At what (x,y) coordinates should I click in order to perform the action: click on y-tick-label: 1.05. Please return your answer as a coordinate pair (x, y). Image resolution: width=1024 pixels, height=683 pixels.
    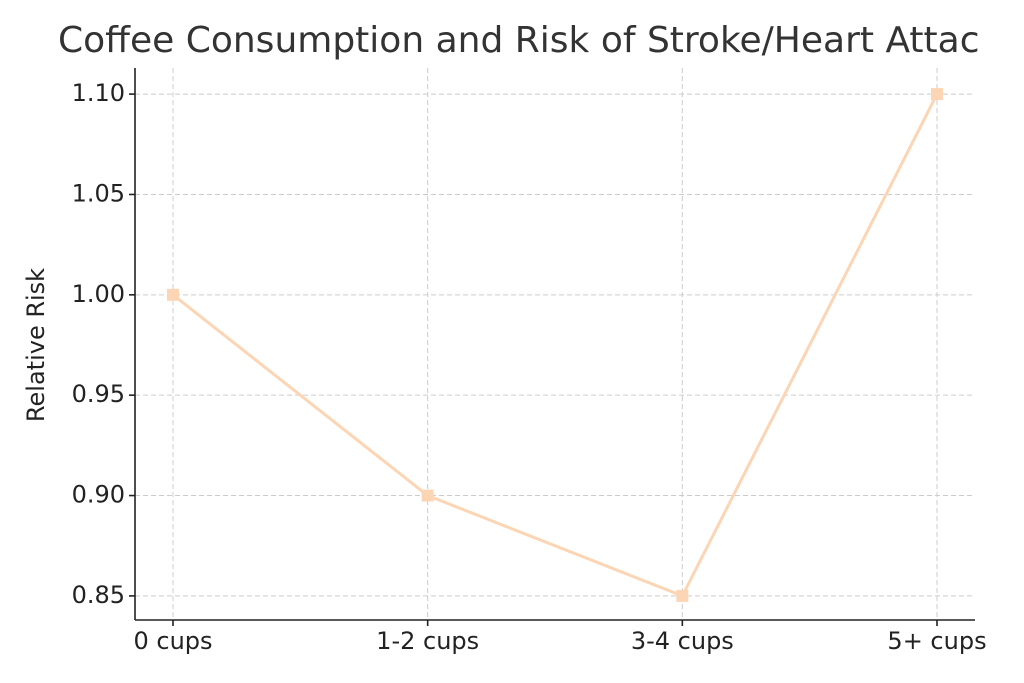
    Looking at the image, I should click on (98, 193).